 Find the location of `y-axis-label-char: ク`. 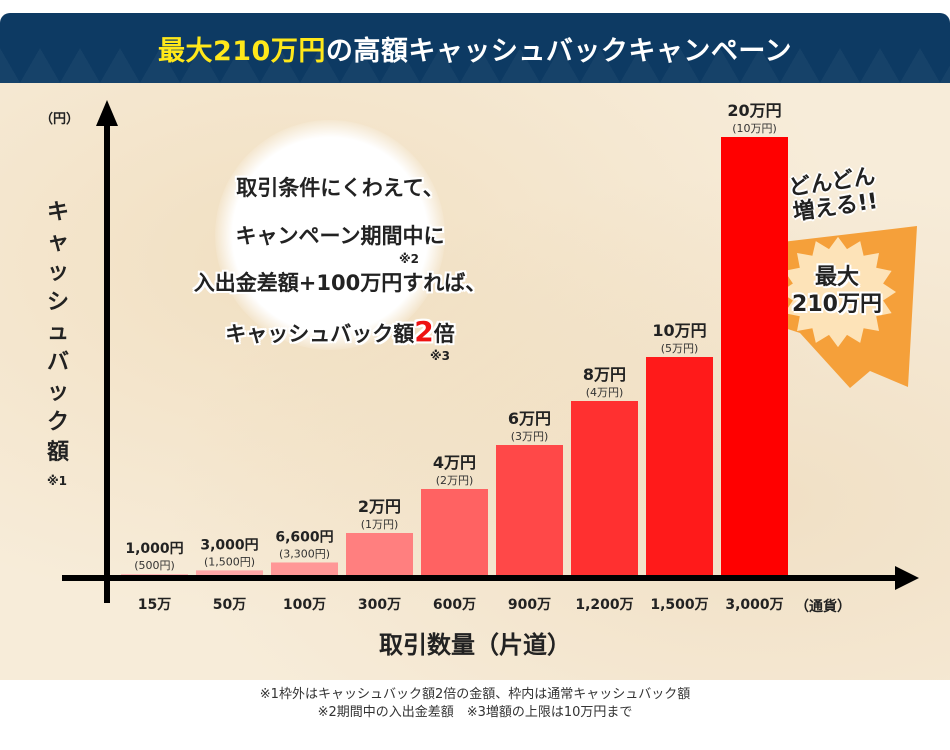

y-axis-label-char: ク is located at coordinates (57, 422).